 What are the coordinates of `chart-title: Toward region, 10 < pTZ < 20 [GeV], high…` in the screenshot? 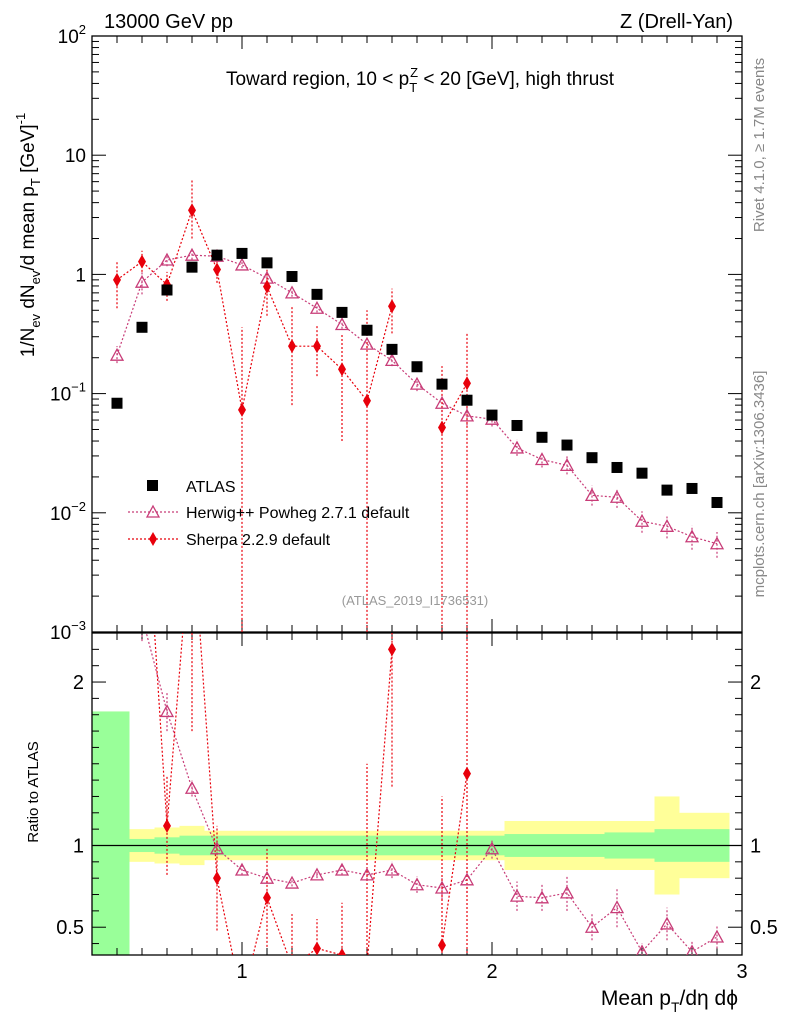 It's located at (420, 80).